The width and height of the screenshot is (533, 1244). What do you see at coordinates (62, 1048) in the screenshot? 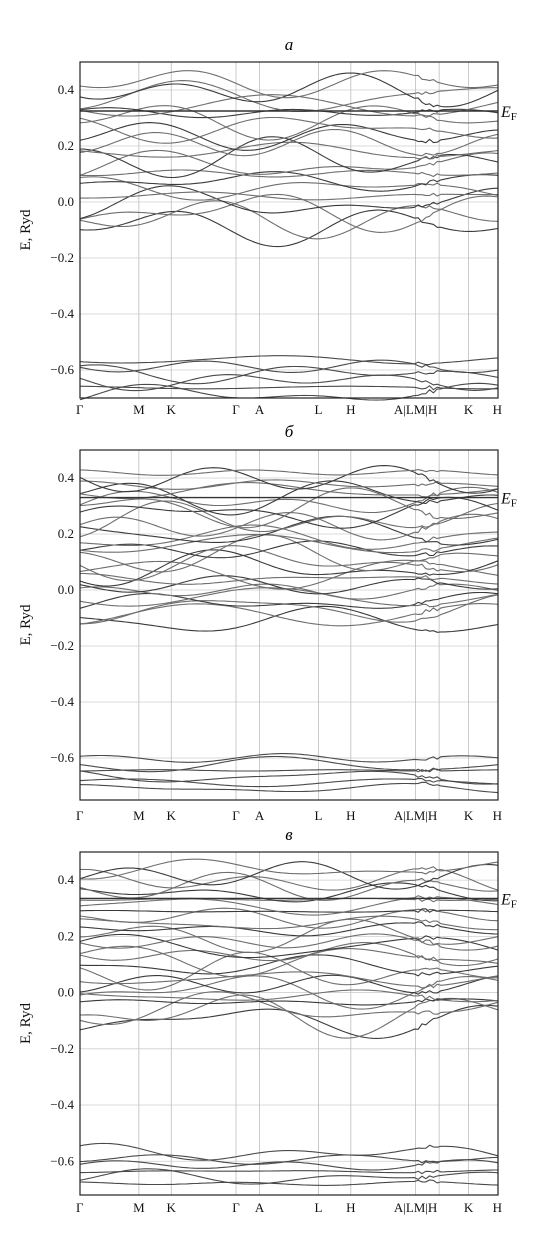
I see `y-tick-label: −0.2` at bounding box center [62, 1048].